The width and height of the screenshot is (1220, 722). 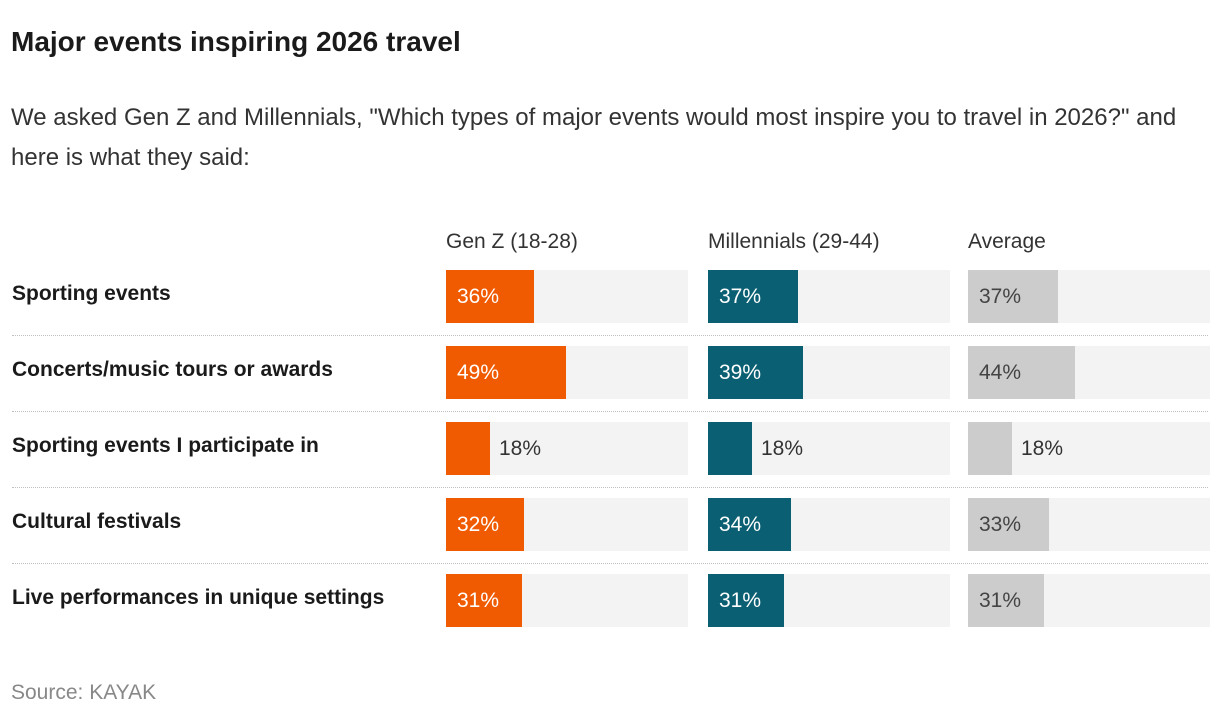 What do you see at coordinates (512, 241) in the screenshot?
I see `legend-genz: Gen Z (18-28)` at bounding box center [512, 241].